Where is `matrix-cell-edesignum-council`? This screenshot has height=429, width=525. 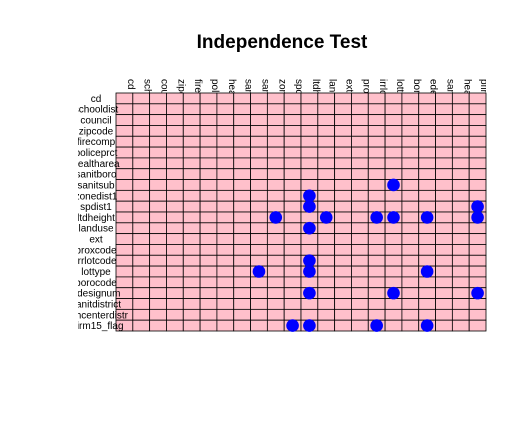
matrix-cell-edesignum-council is located at coordinates (158, 293).